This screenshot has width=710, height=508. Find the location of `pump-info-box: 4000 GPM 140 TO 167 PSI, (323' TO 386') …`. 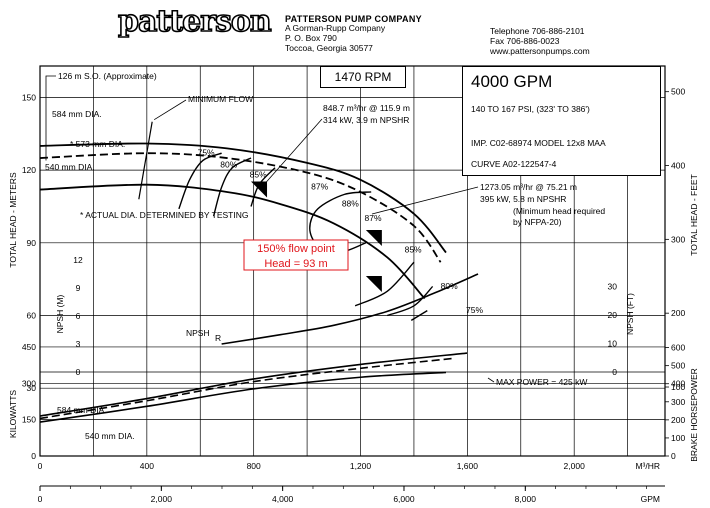

pump-info-box: 4000 GPM 140 TO 167 PSI, (323' TO 386') … is located at coordinates (561, 121).